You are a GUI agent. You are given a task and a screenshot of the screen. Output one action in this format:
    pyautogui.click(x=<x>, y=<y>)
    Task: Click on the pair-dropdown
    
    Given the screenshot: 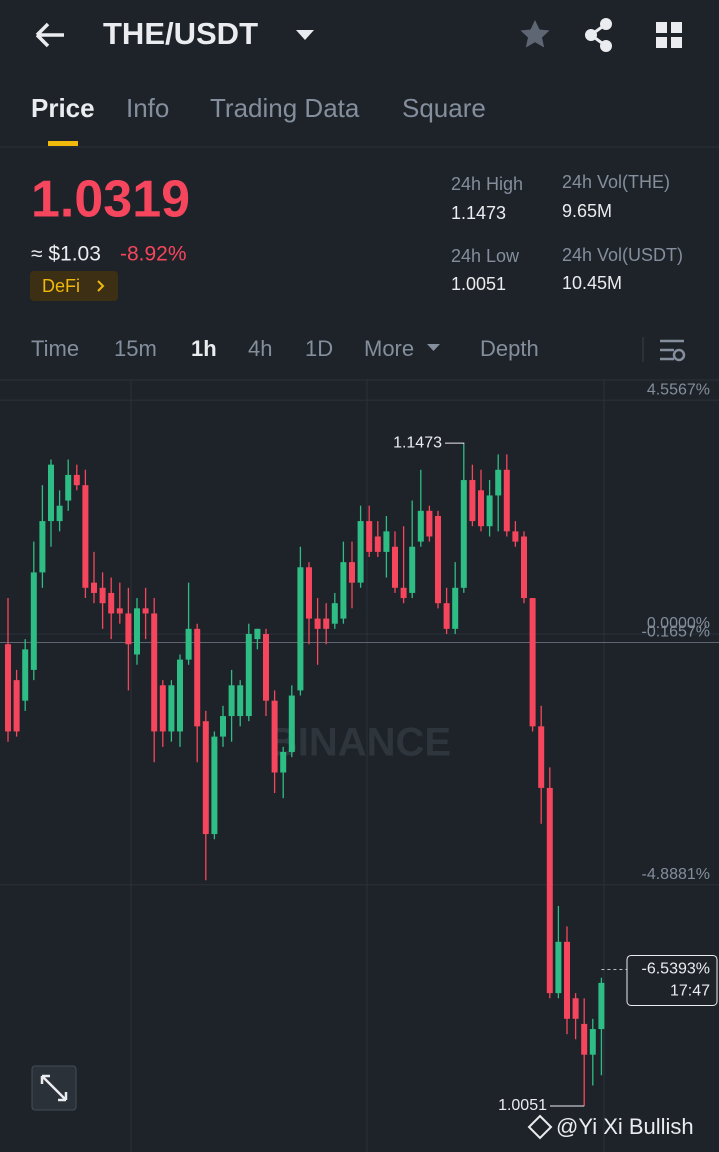 What is the action you would take?
    pyautogui.click(x=305, y=35)
    